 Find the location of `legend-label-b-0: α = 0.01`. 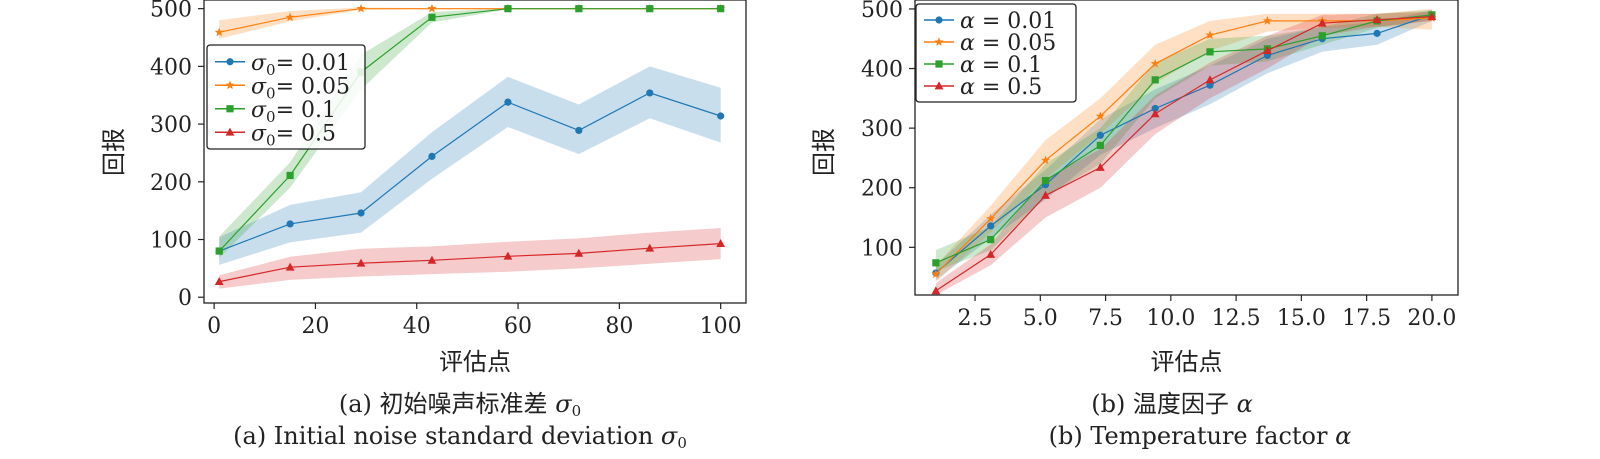

legend-label-b-0: α = 0.01 is located at coordinates (1008, 21).